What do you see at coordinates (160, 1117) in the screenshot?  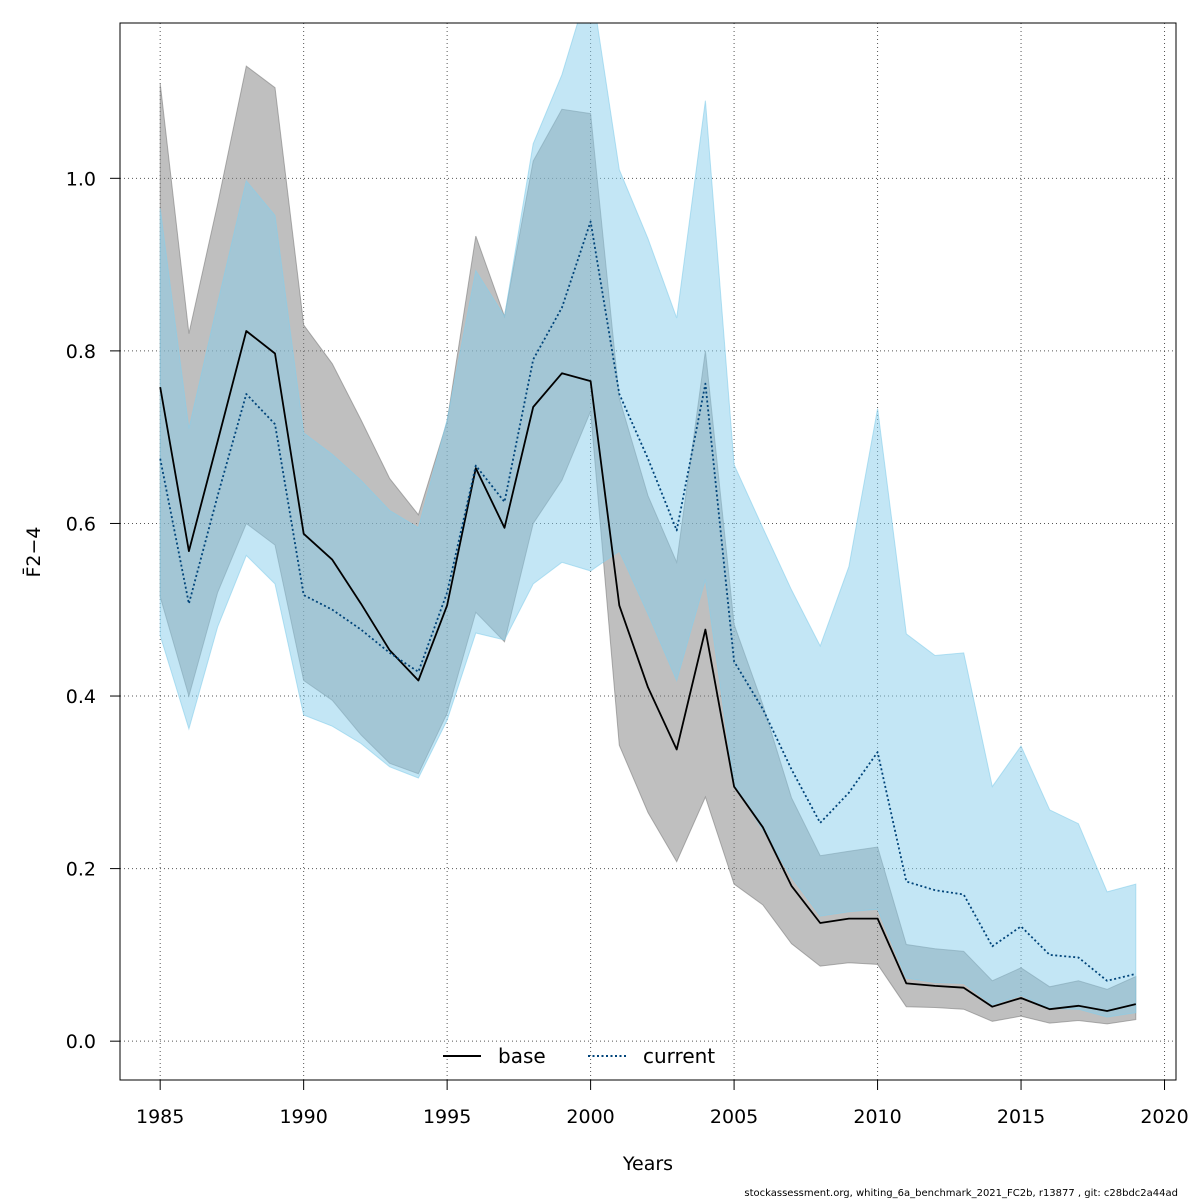 I see `x-tick-label: 1985` at bounding box center [160, 1117].